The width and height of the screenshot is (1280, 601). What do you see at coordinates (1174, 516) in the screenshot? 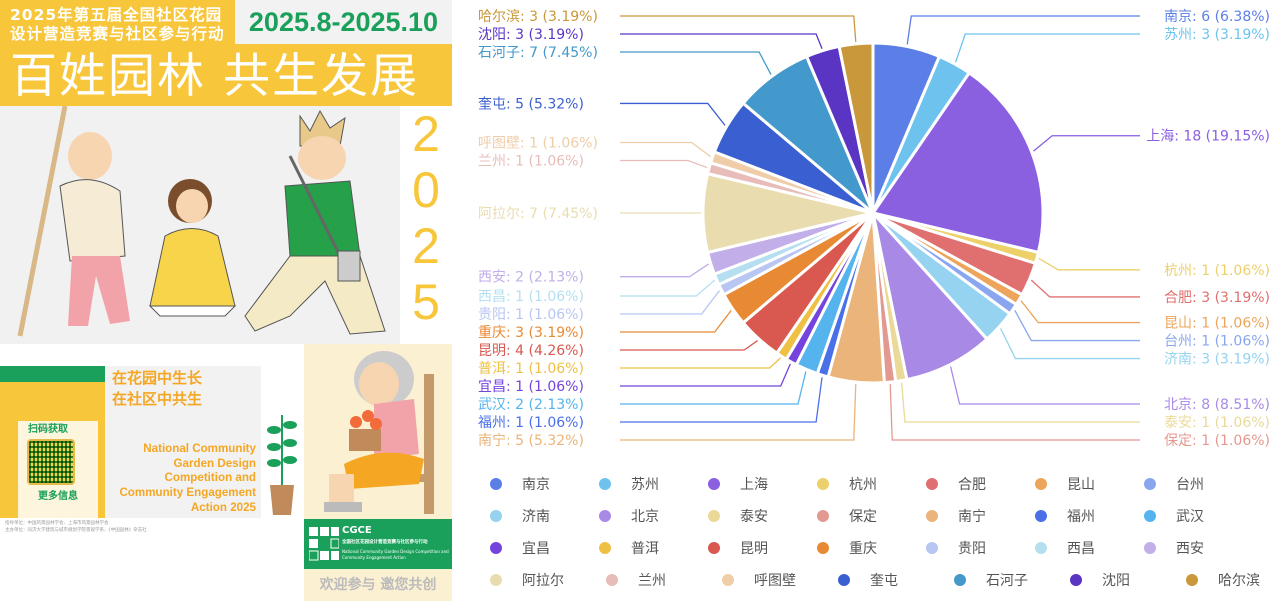
I see `legend-item: 武汉` at bounding box center [1174, 516].